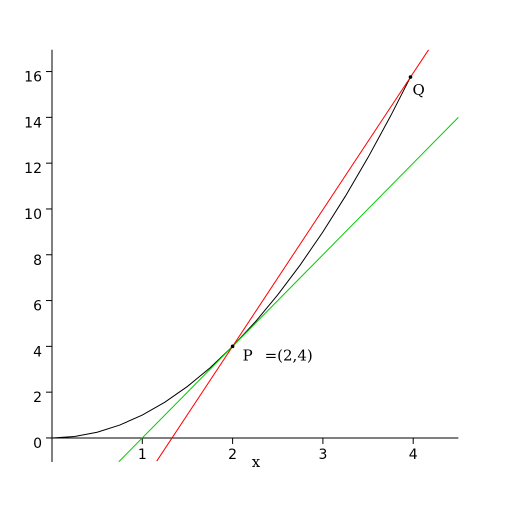 Image resolution: width=512 pixels, height=512 pixels. I want to click on y-tick-label: 2, so click(37, 398).